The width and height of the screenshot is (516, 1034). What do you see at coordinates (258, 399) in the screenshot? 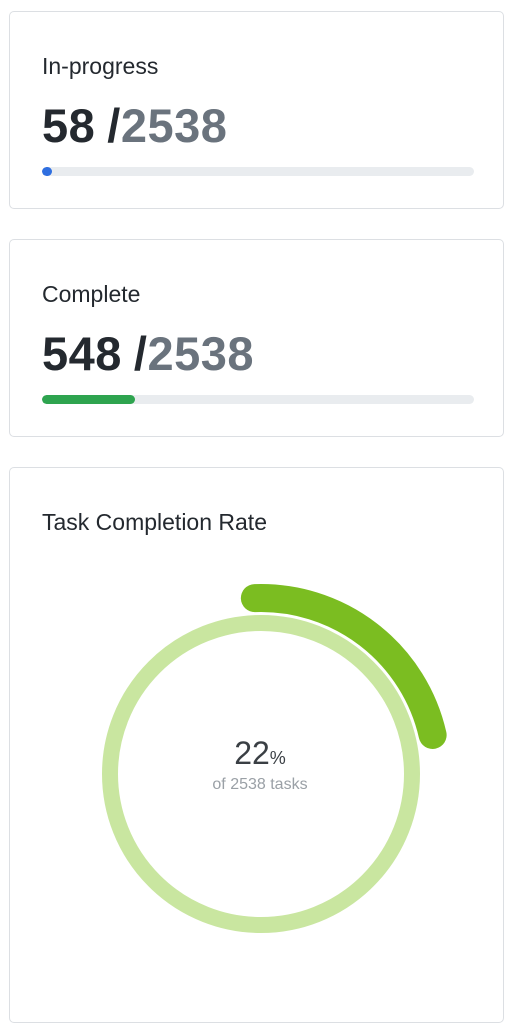
I see `complete-bar` at bounding box center [258, 399].